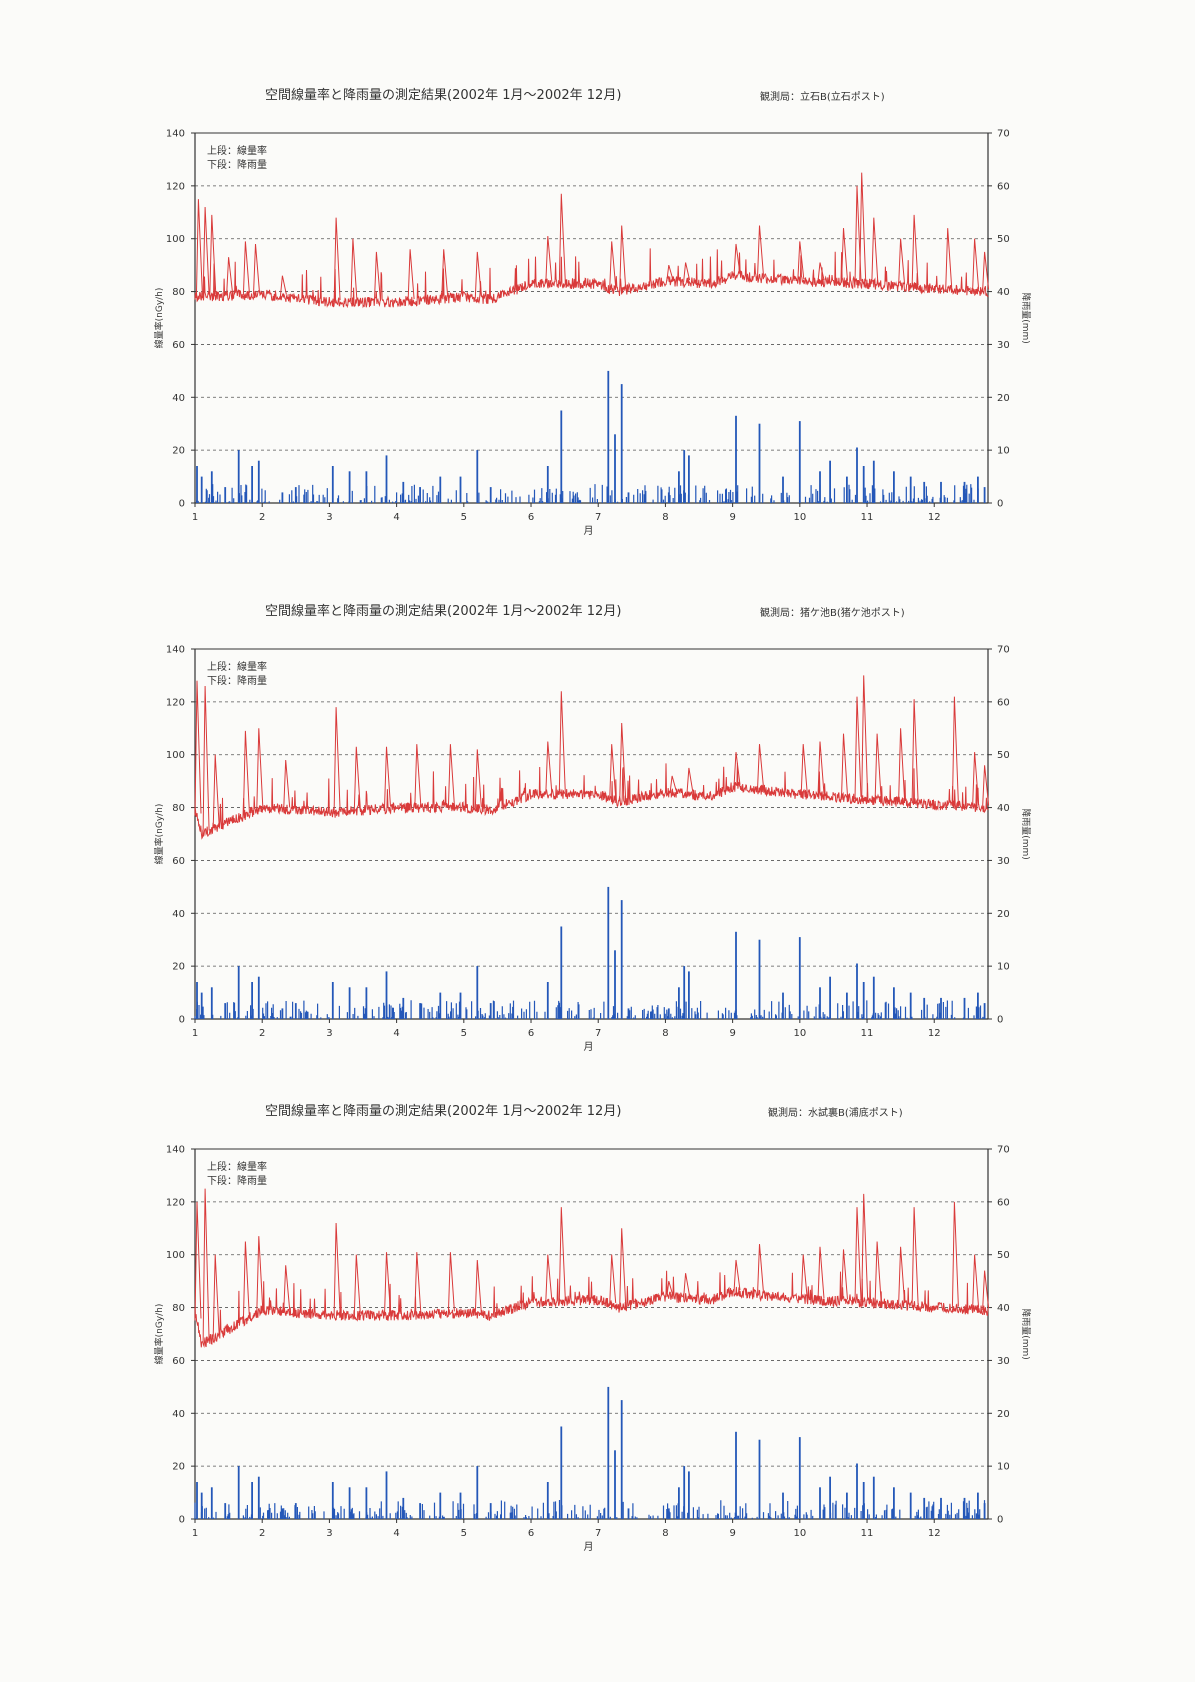 The height and width of the screenshot is (1682, 1195). Describe the element at coordinates (732, 1533) in the screenshot. I see `x-tick-label: 9` at that location.